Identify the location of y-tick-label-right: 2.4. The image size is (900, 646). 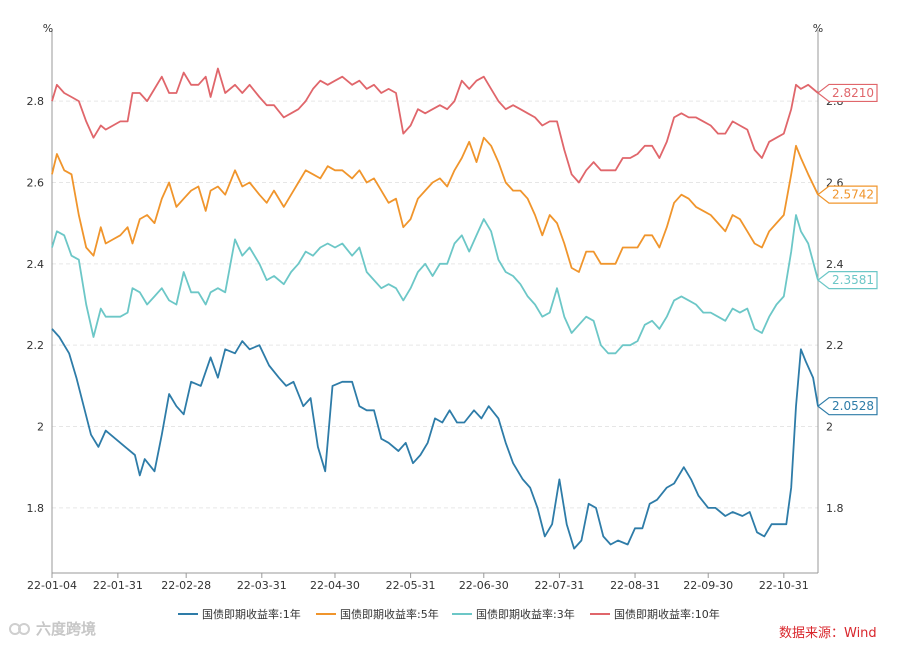
(835, 264).